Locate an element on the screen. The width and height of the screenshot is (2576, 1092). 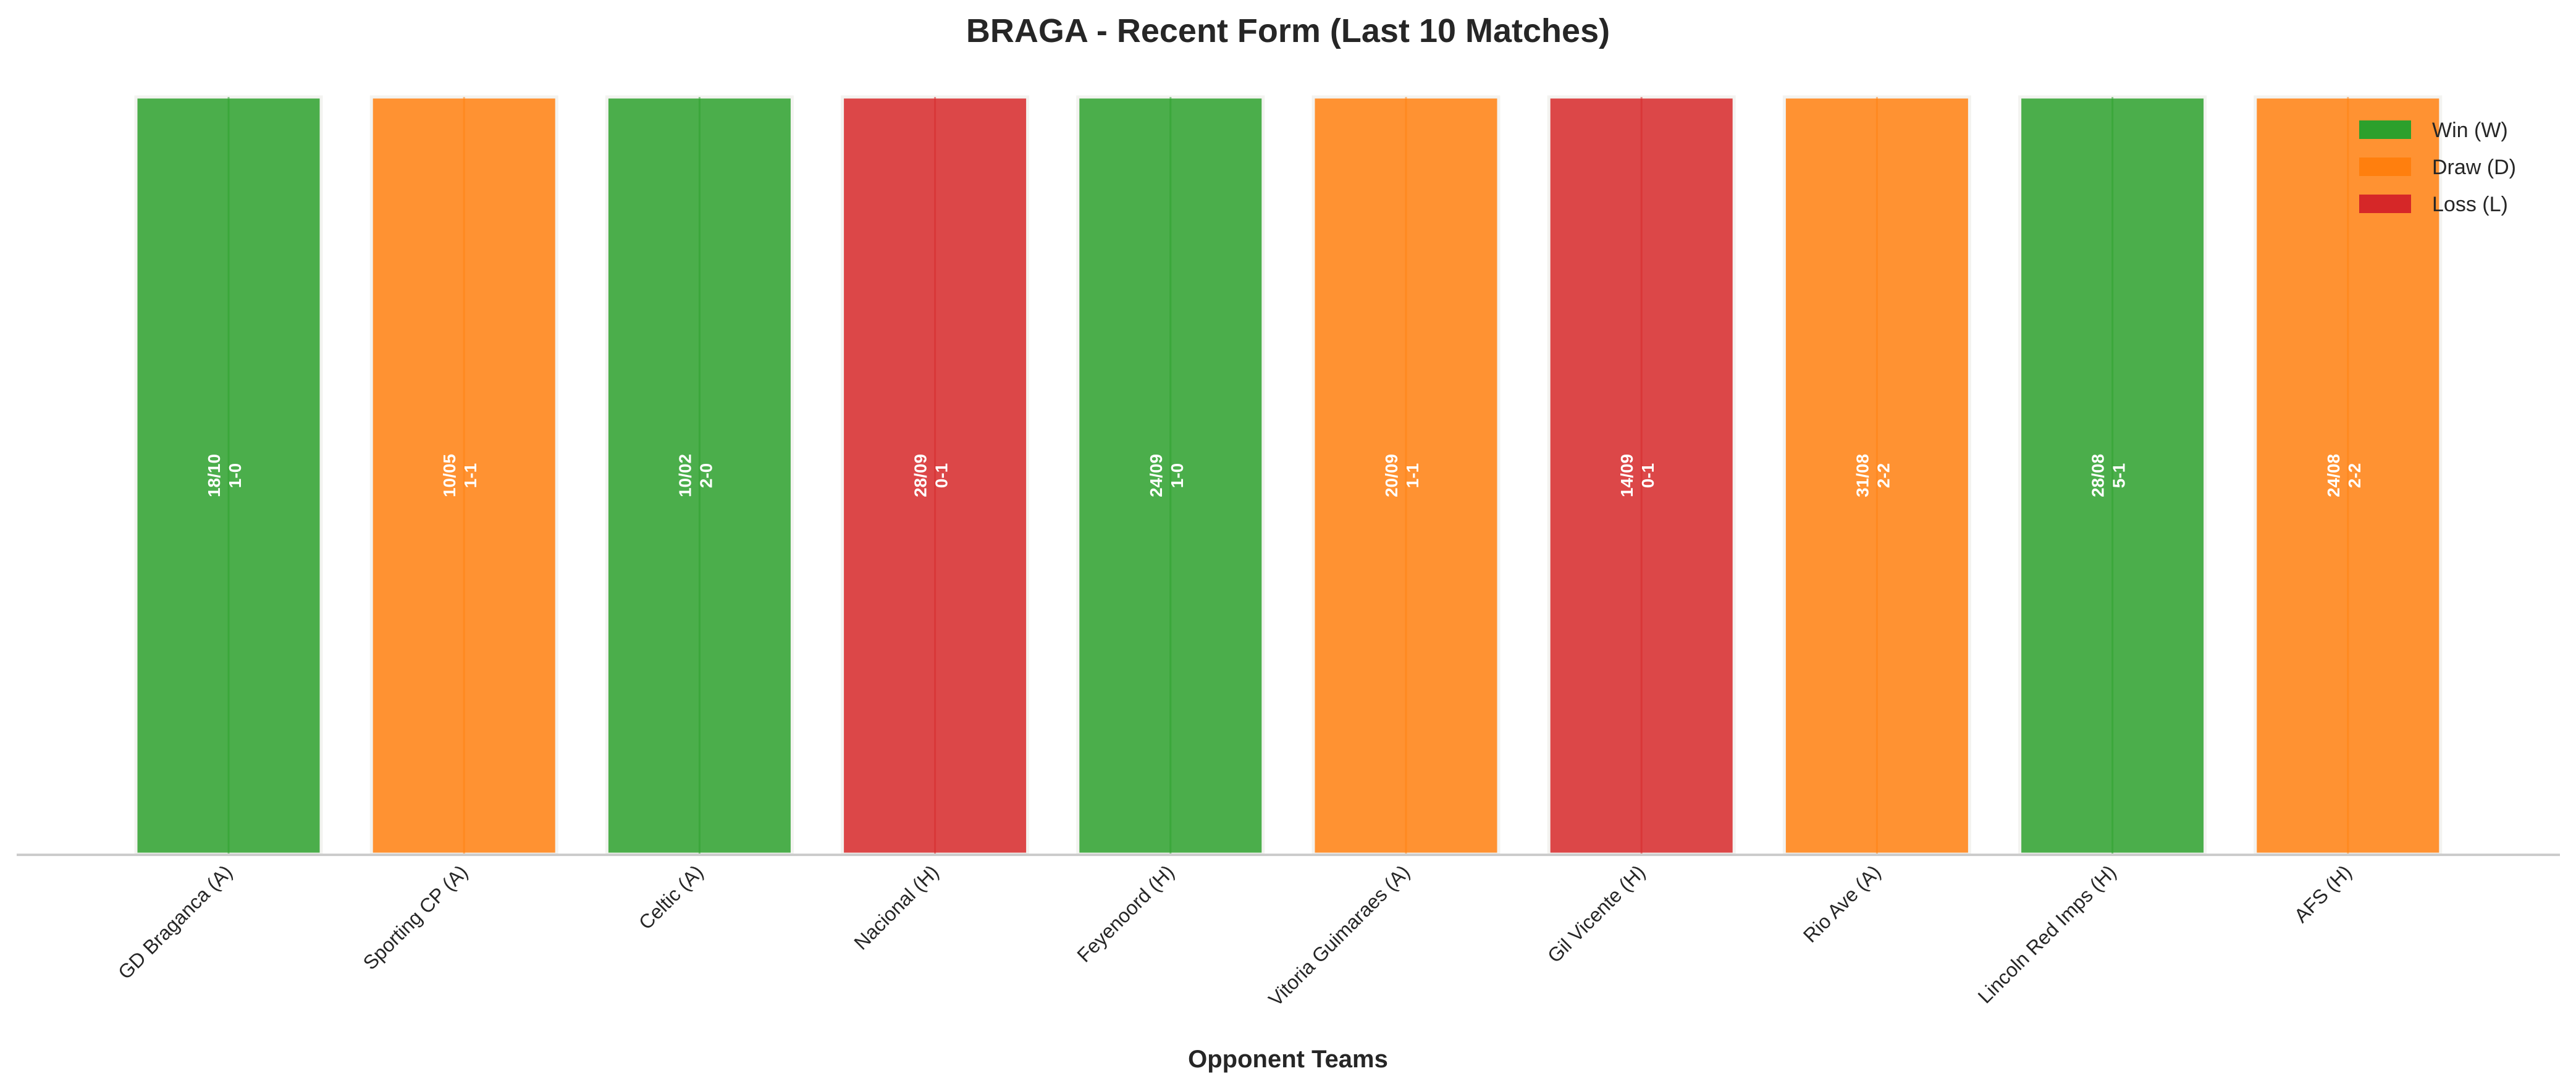
x-tick-label: GD Braganca (A) is located at coordinates (175, 921).